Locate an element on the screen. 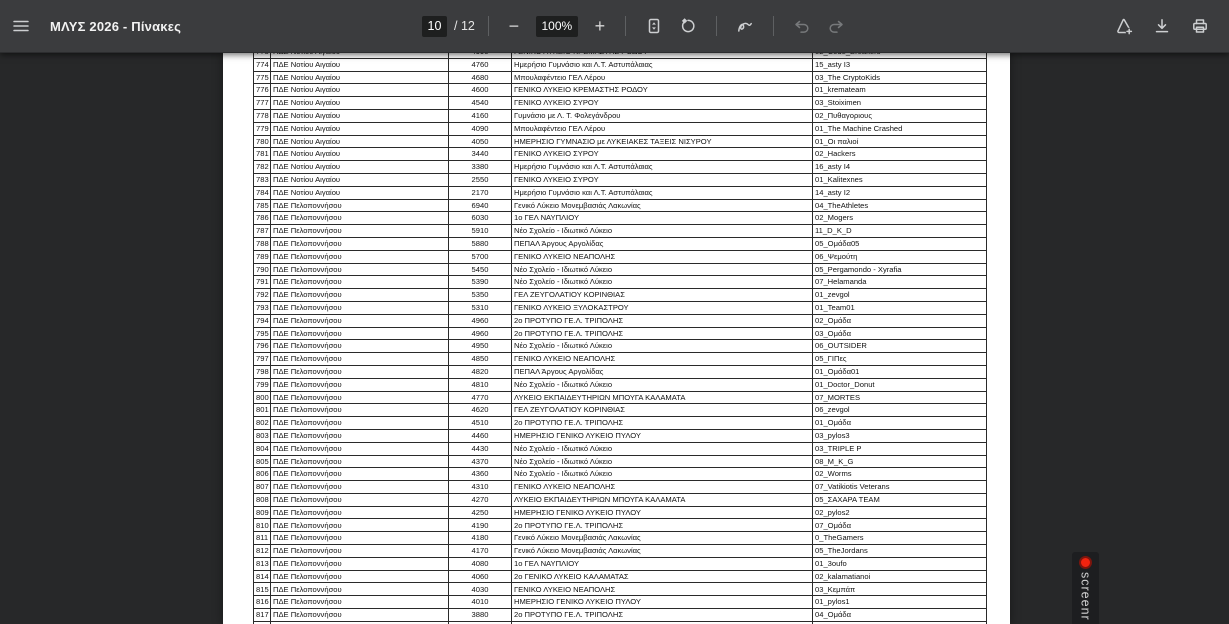 Image resolution: width=1229 pixels, height=624 pixels. cell-score: 4030 is located at coordinates (480, 589).